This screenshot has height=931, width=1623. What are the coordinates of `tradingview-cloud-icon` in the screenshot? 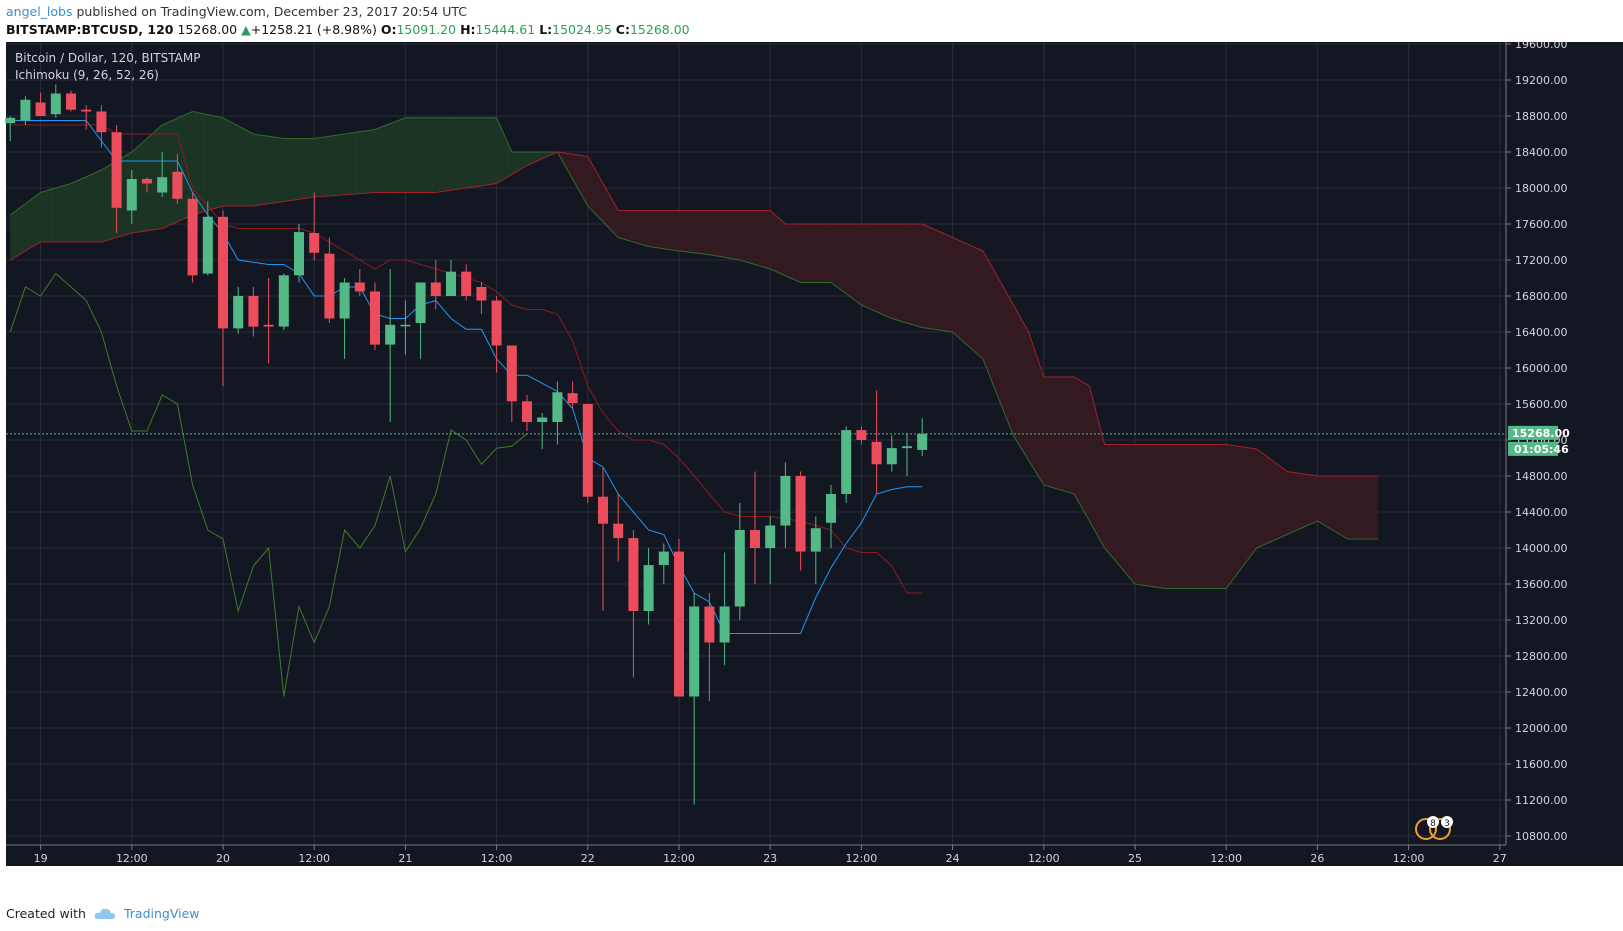 It's located at (104, 913).